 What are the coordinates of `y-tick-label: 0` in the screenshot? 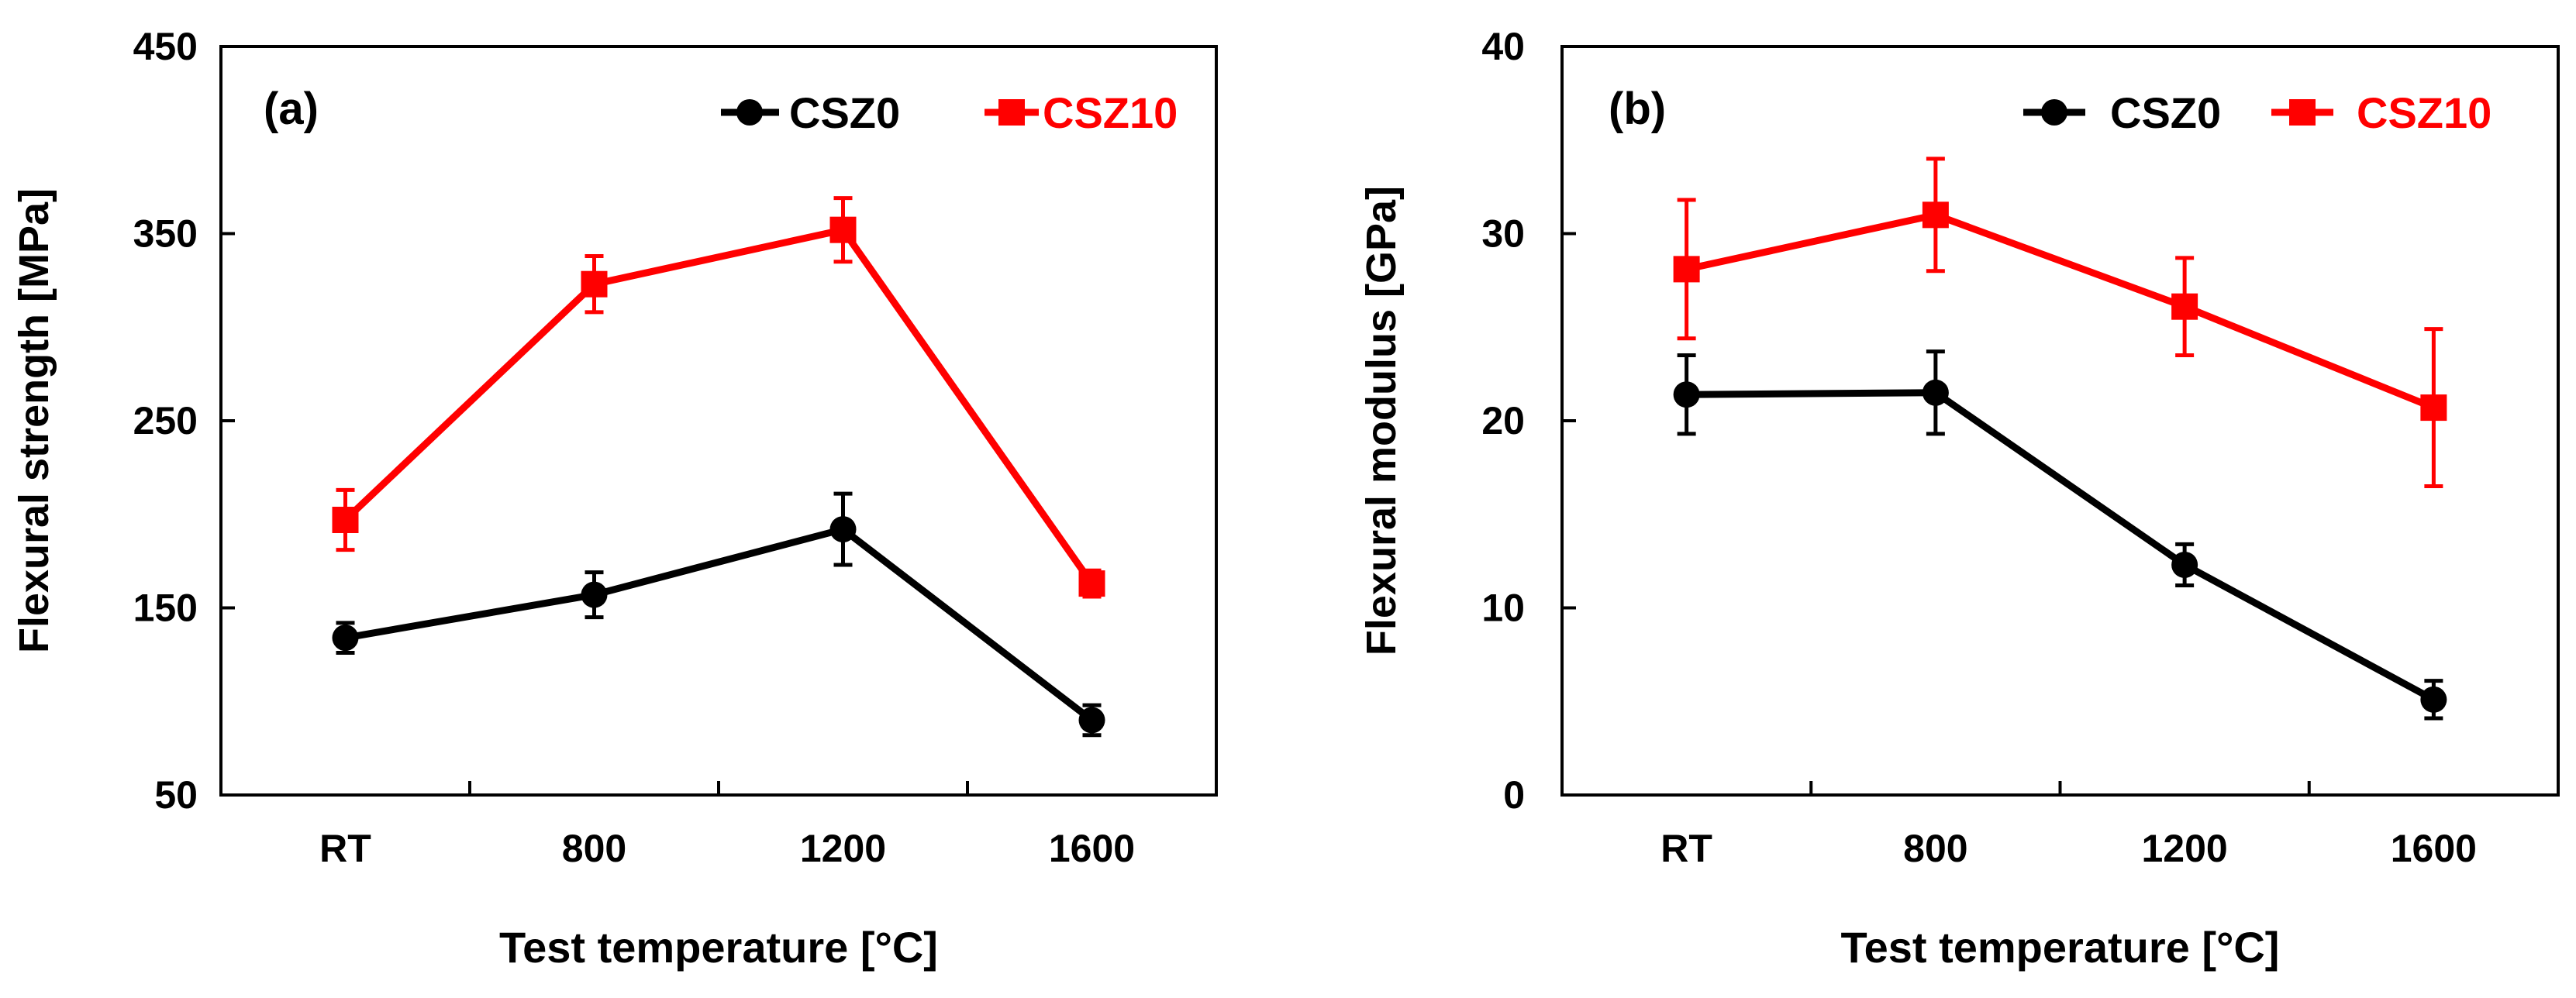 It's located at (1514, 795).